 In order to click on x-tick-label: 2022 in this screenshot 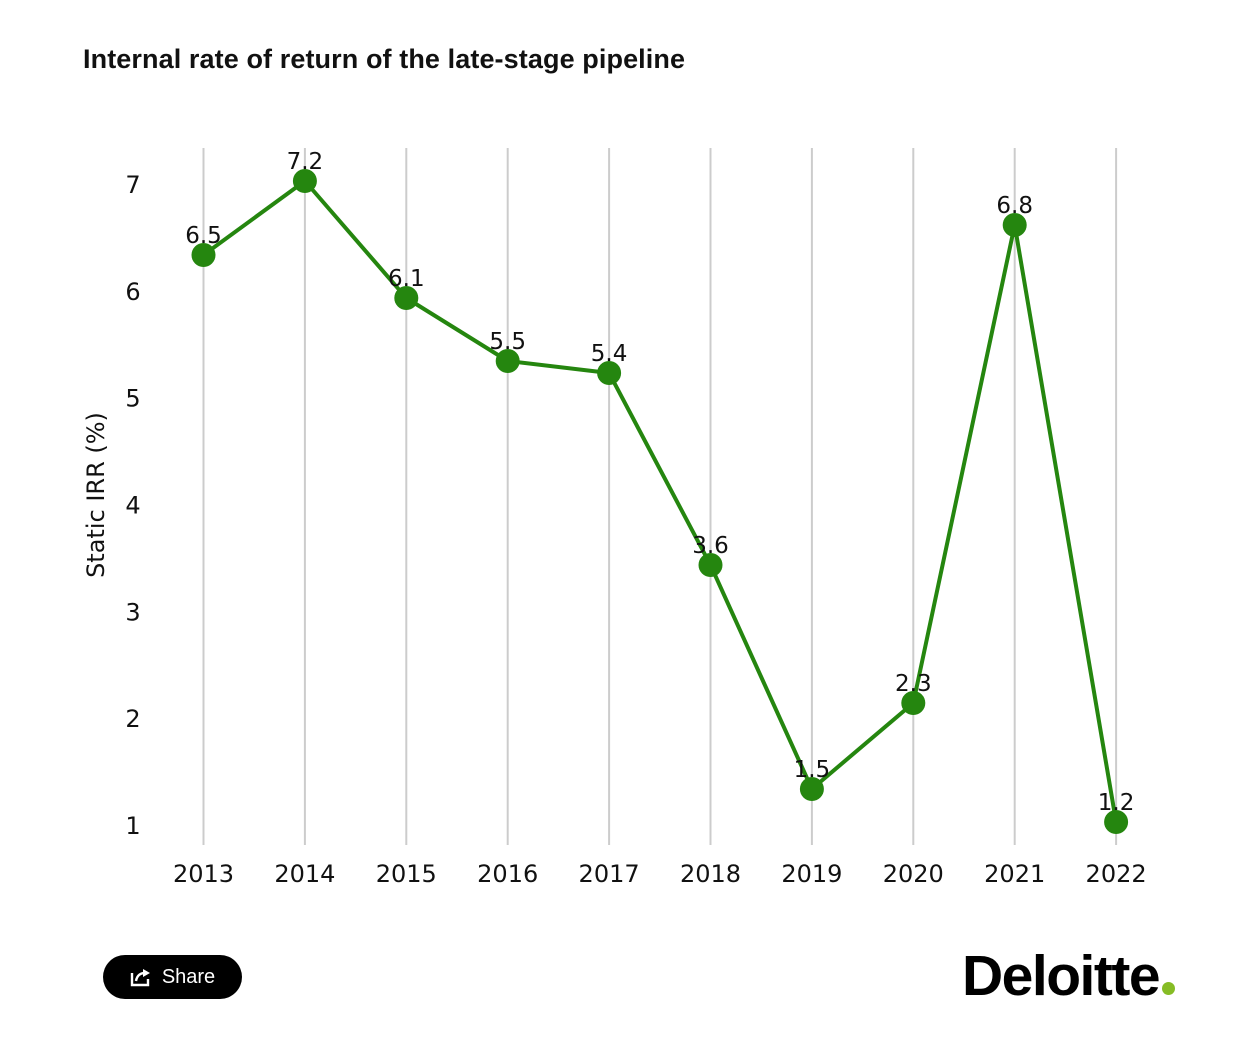, I will do `click(1116, 874)`.